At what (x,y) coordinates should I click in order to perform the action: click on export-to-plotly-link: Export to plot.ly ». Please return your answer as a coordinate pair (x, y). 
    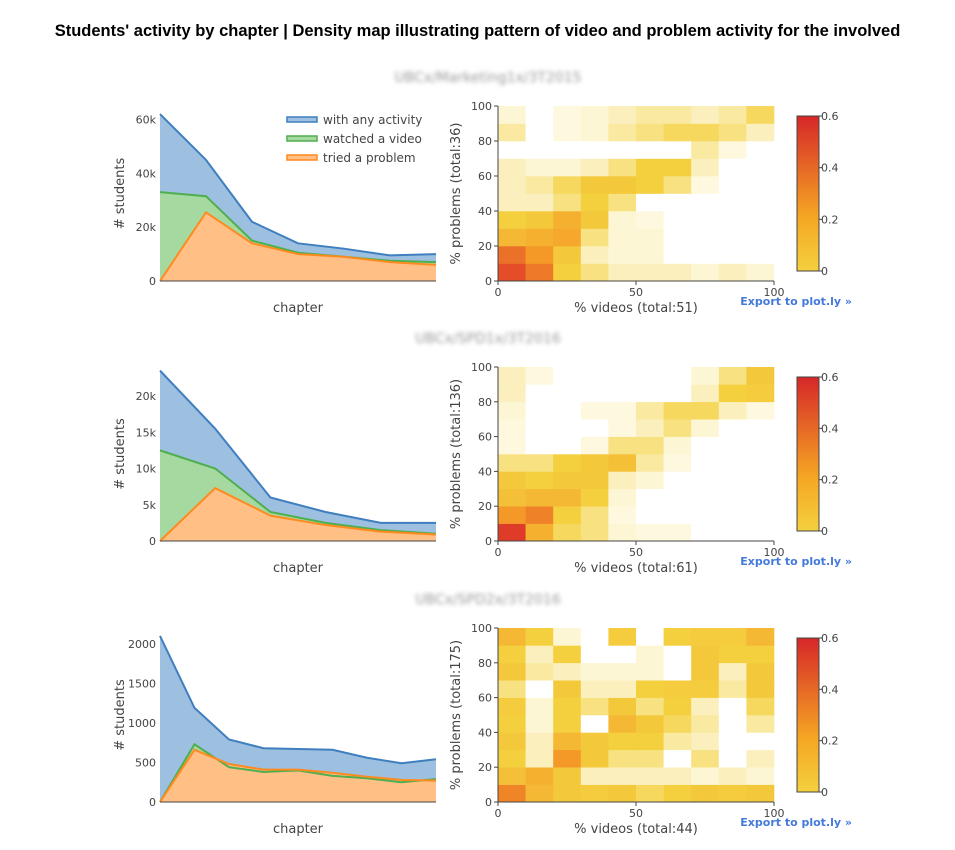
    Looking at the image, I should click on (796, 301).